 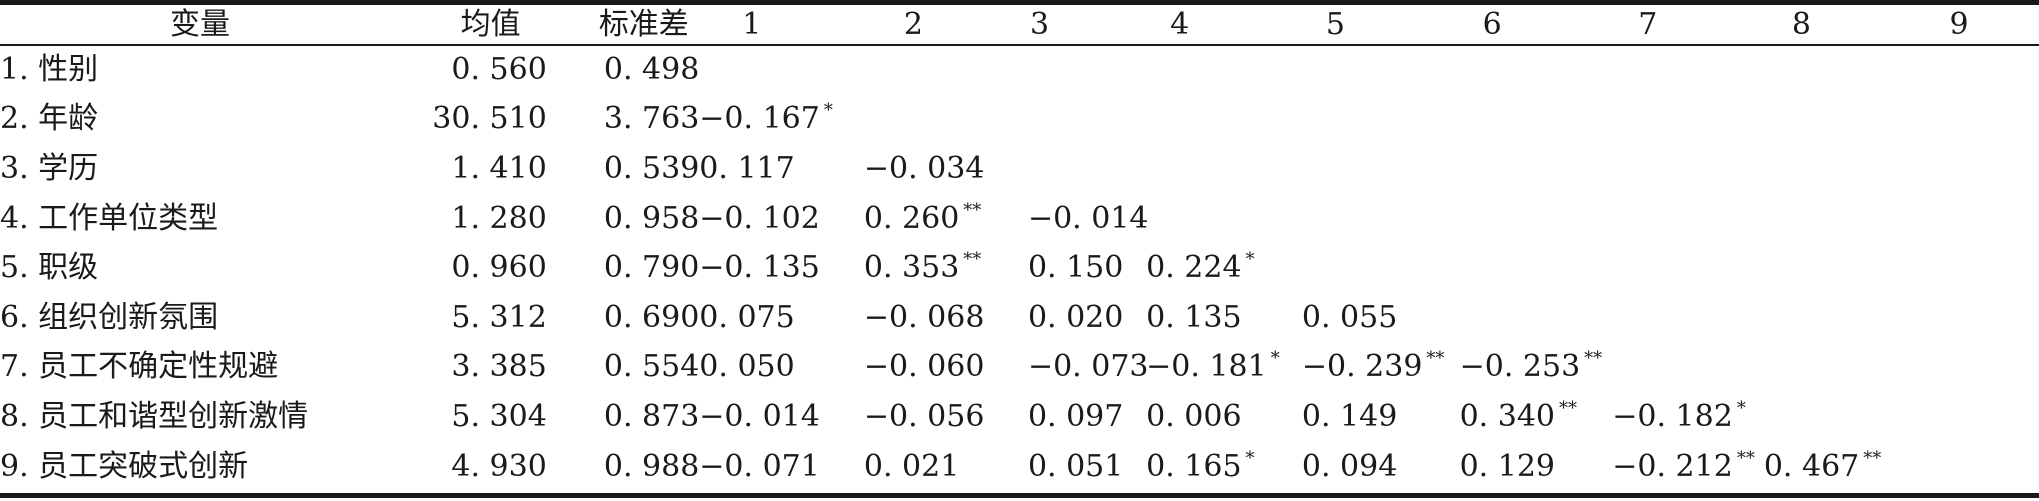 I want to click on correlation-cell: −0. 181 *, so click(x=1192, y=368).